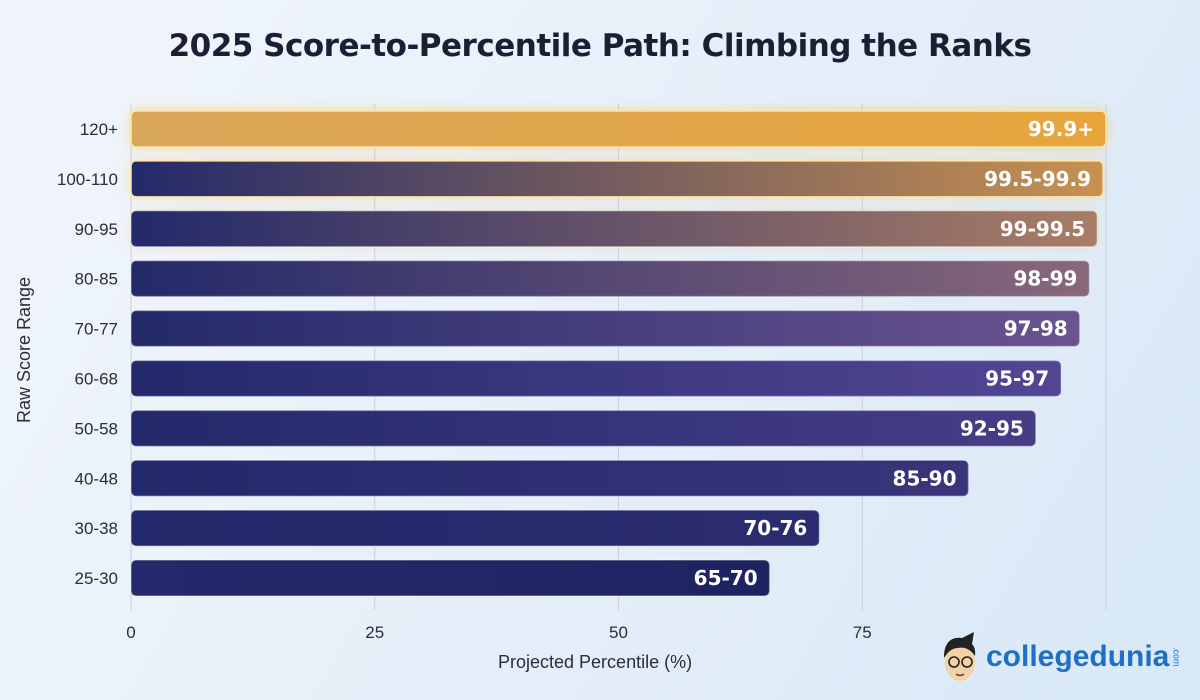 This screenshot has height=700, width=1200. I want to click on y-tick-label: 60-68, so click(96, 378).